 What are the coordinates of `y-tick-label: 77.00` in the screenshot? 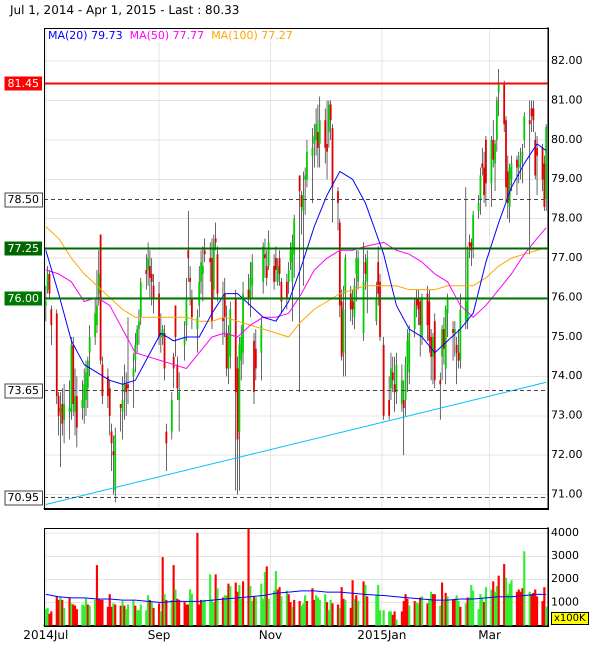 It's located at (566, 257).